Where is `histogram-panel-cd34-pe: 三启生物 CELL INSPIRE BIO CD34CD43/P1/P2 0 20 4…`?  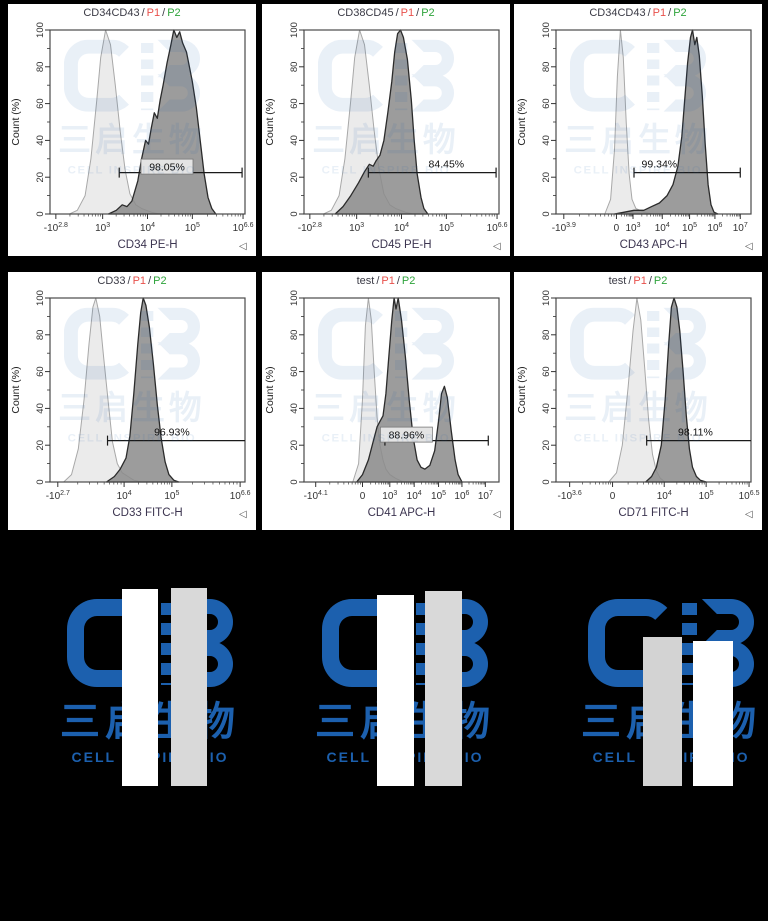
histogram-panel-cd34-pe: 三启生物 CELL INSPIRE BIO CD34CD43/P1/P2 0 20 4… is located at coordinates (132, 130).